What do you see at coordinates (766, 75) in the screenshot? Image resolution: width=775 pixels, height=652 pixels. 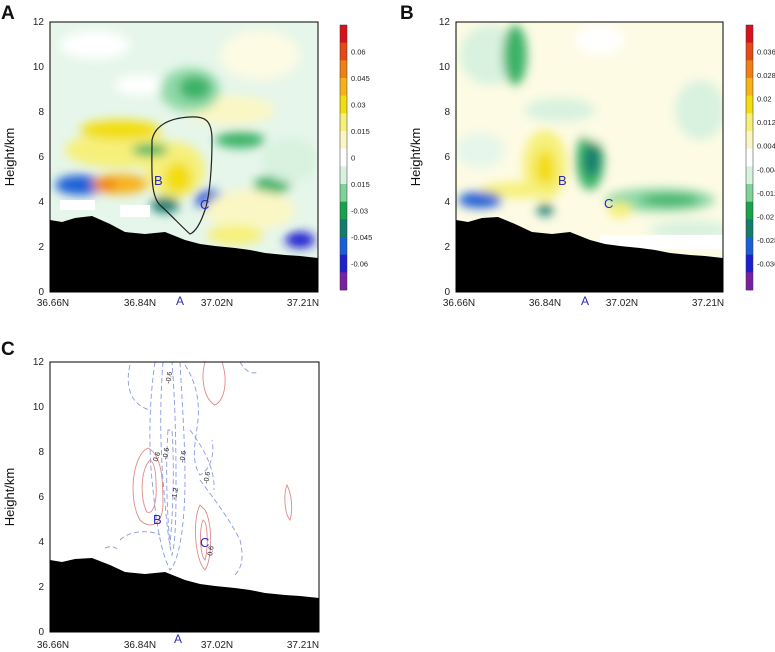 I see `colorbar-tick: 0.028` at bounding box center [766, 75].